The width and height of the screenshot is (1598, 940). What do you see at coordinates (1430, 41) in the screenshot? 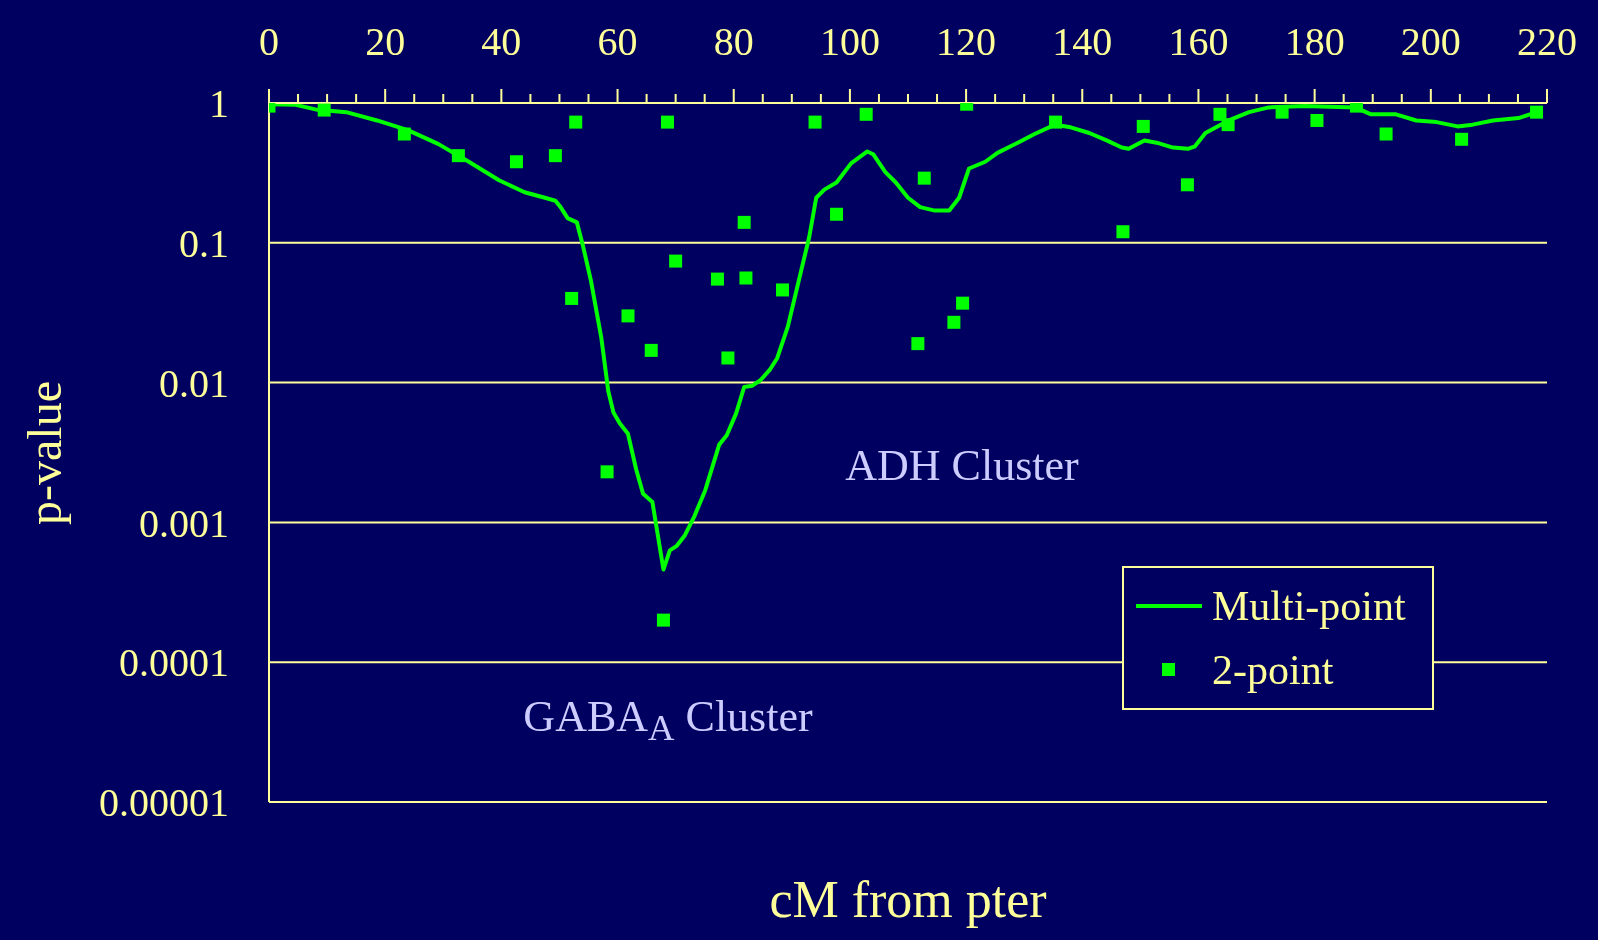
I see `x-tick-label: 200` at bounding box center [1430, 41].